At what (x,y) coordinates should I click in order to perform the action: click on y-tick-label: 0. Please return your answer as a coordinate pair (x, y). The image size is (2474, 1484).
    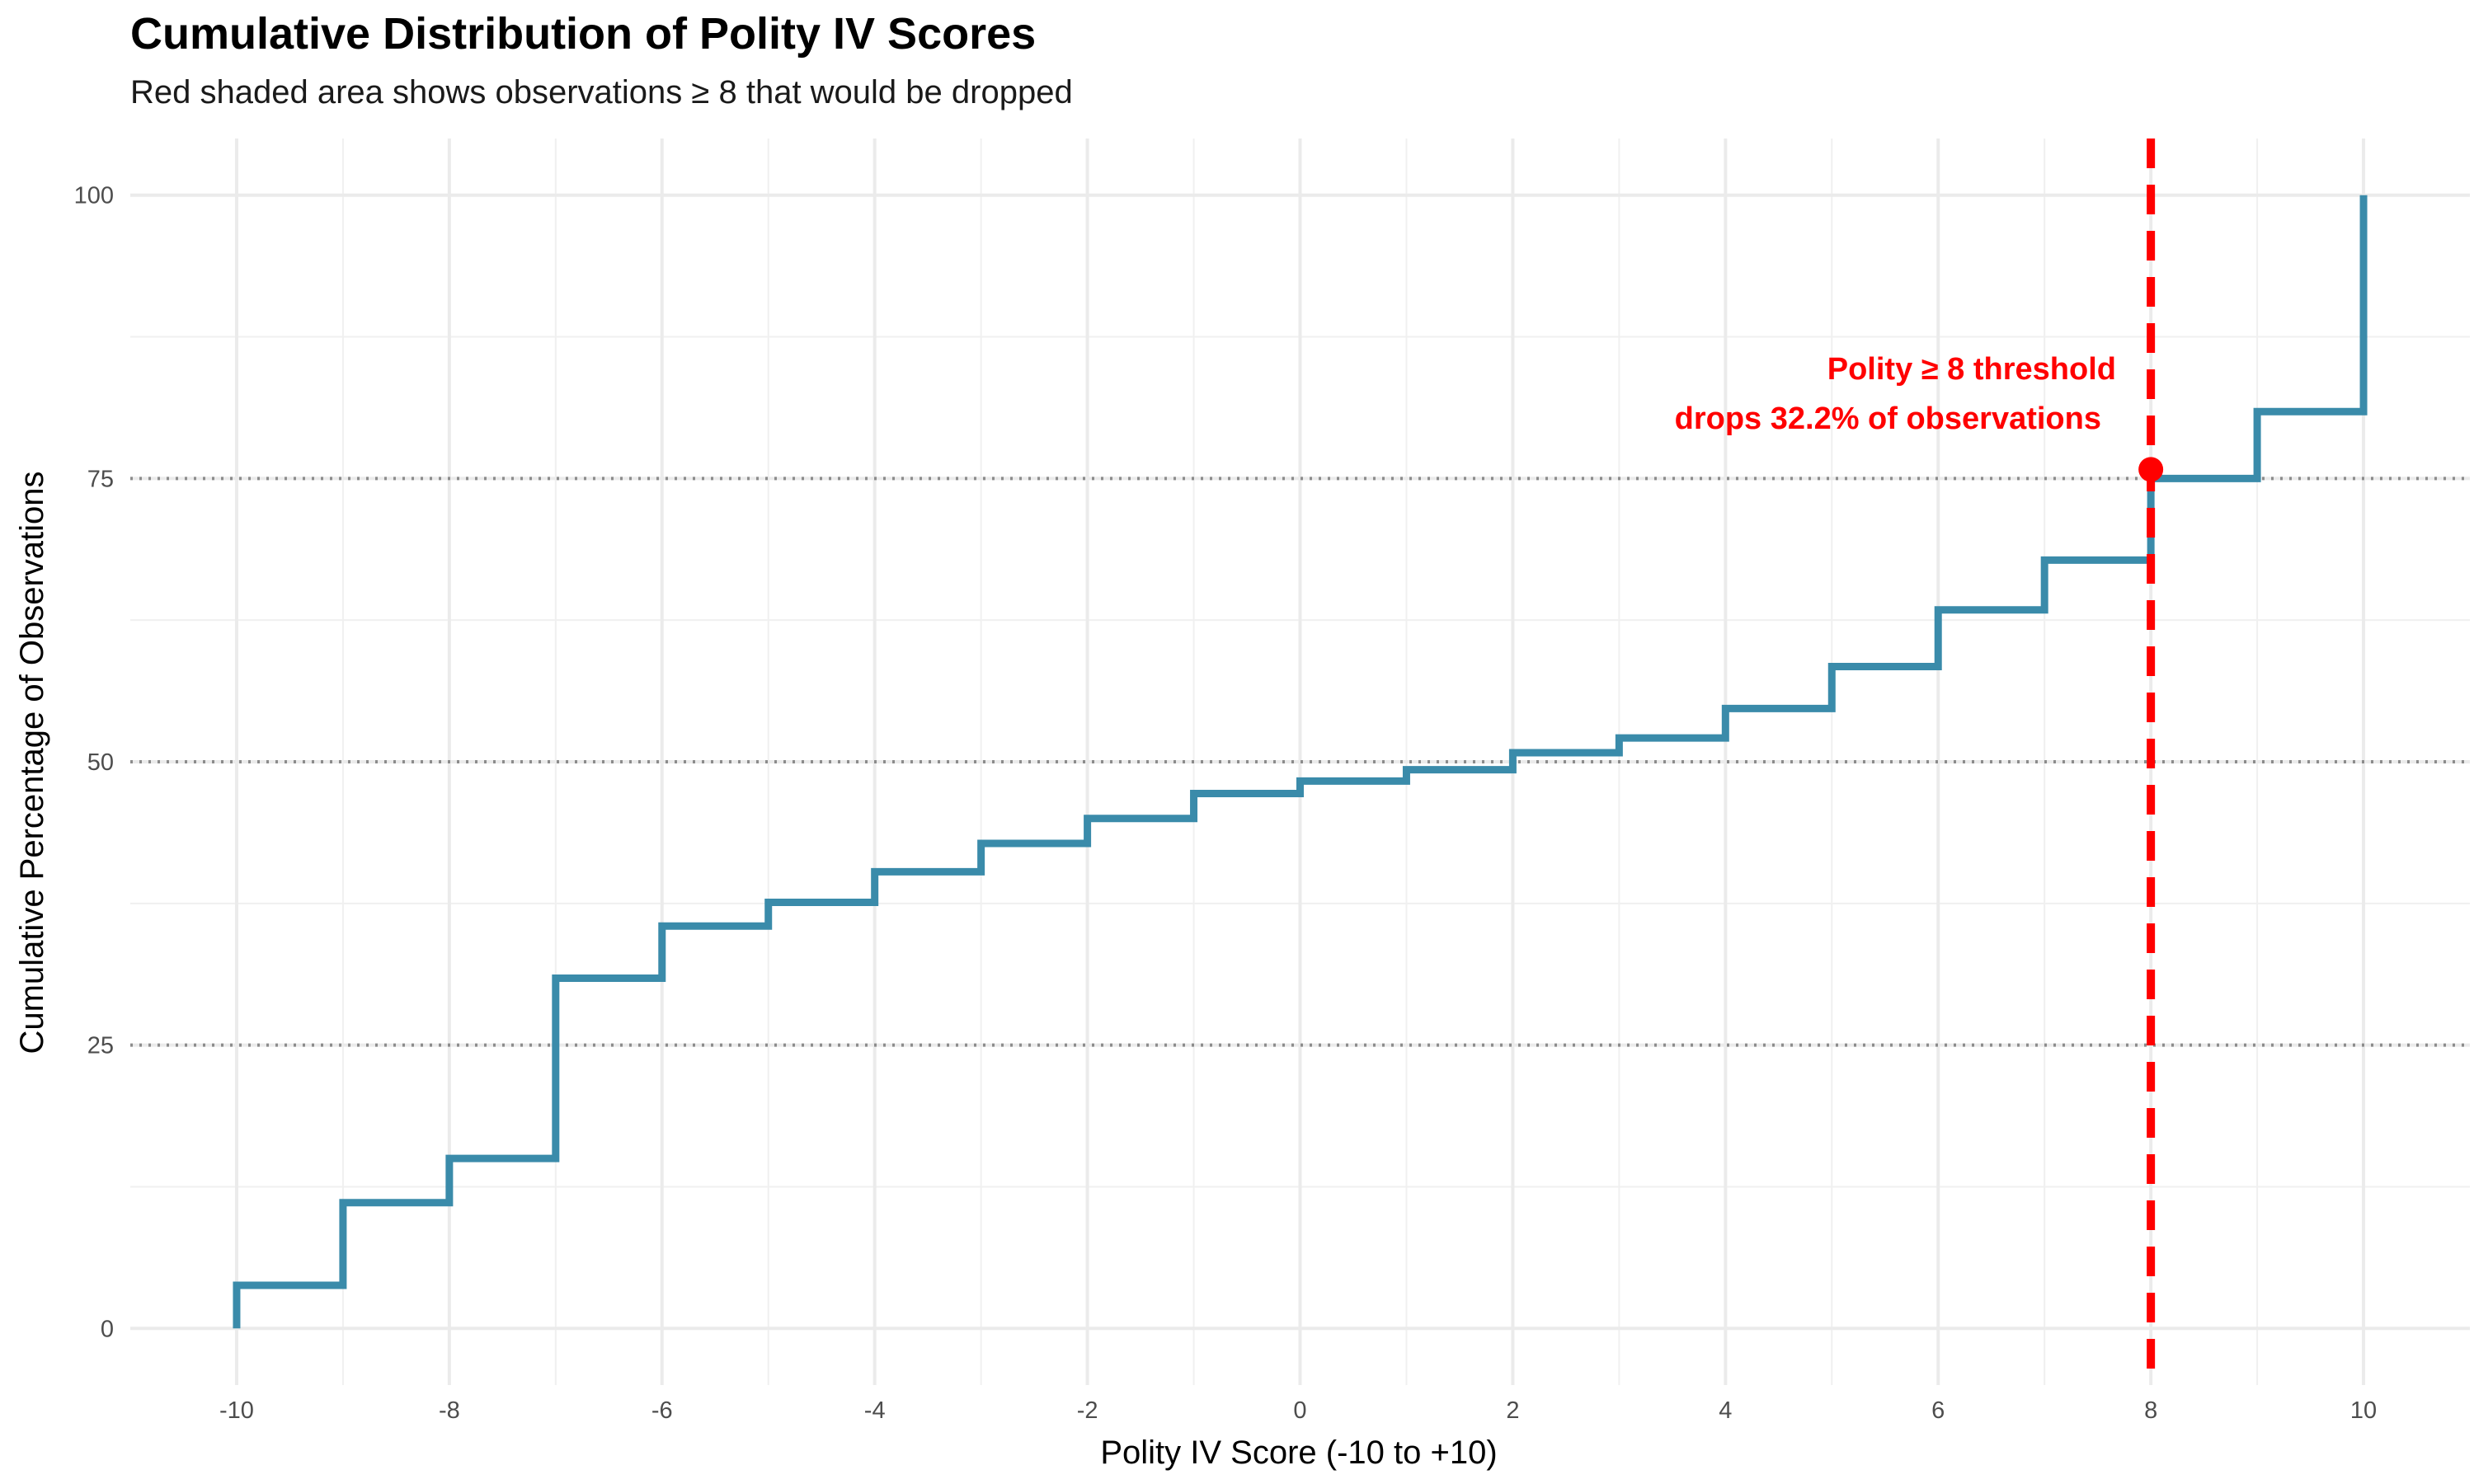
    Looking at the image, I should click on (107, 1329).